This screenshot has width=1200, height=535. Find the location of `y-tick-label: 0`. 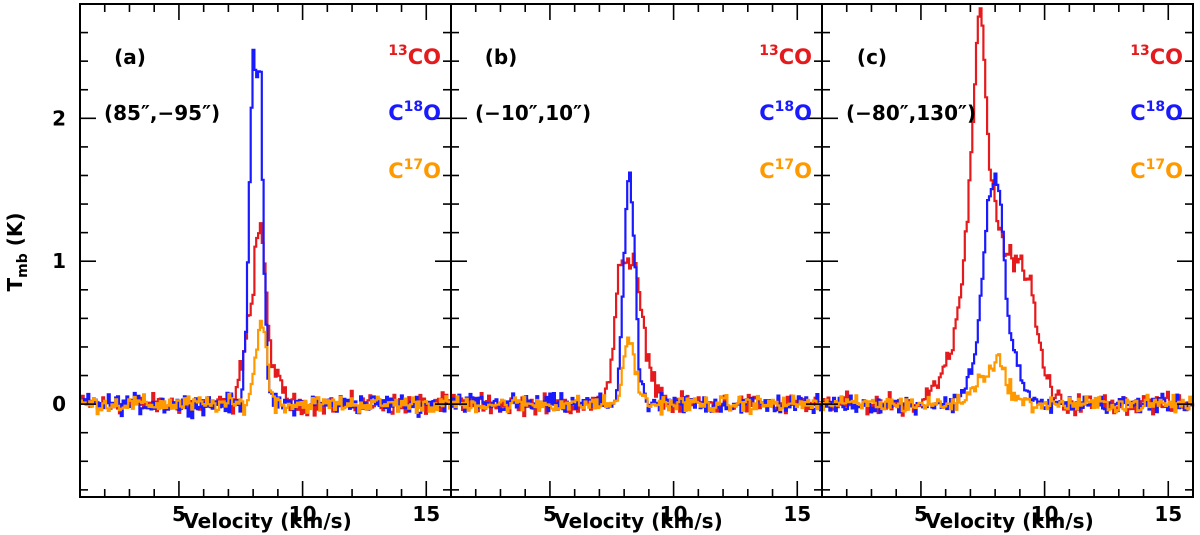

y-tick-label: 0 is located at coordinates (59, 404).